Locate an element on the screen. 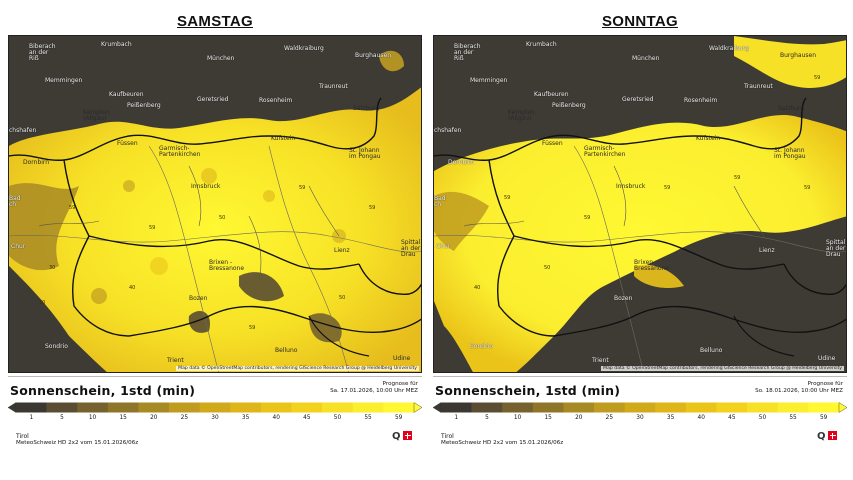 The width and height of the screenshot is (853, 480). value-label: 30 is located at coordinates (52, 268).